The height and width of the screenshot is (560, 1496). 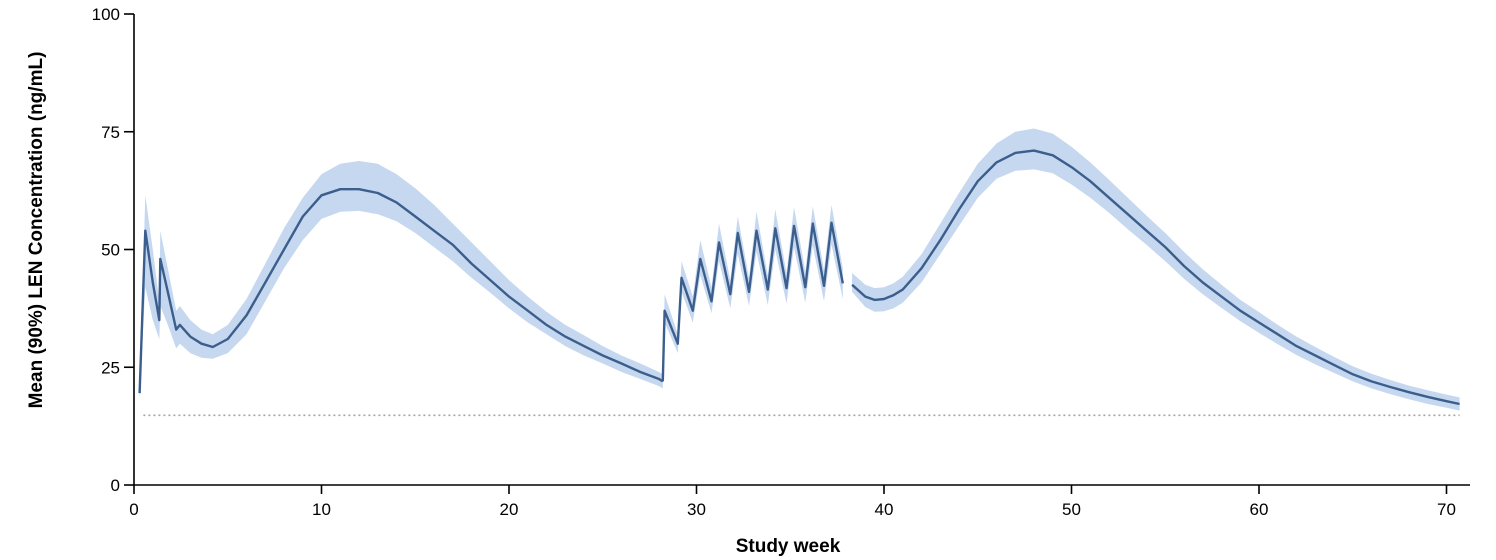 I want to click on x-tick-label: 40, so click(x=884, y=509).